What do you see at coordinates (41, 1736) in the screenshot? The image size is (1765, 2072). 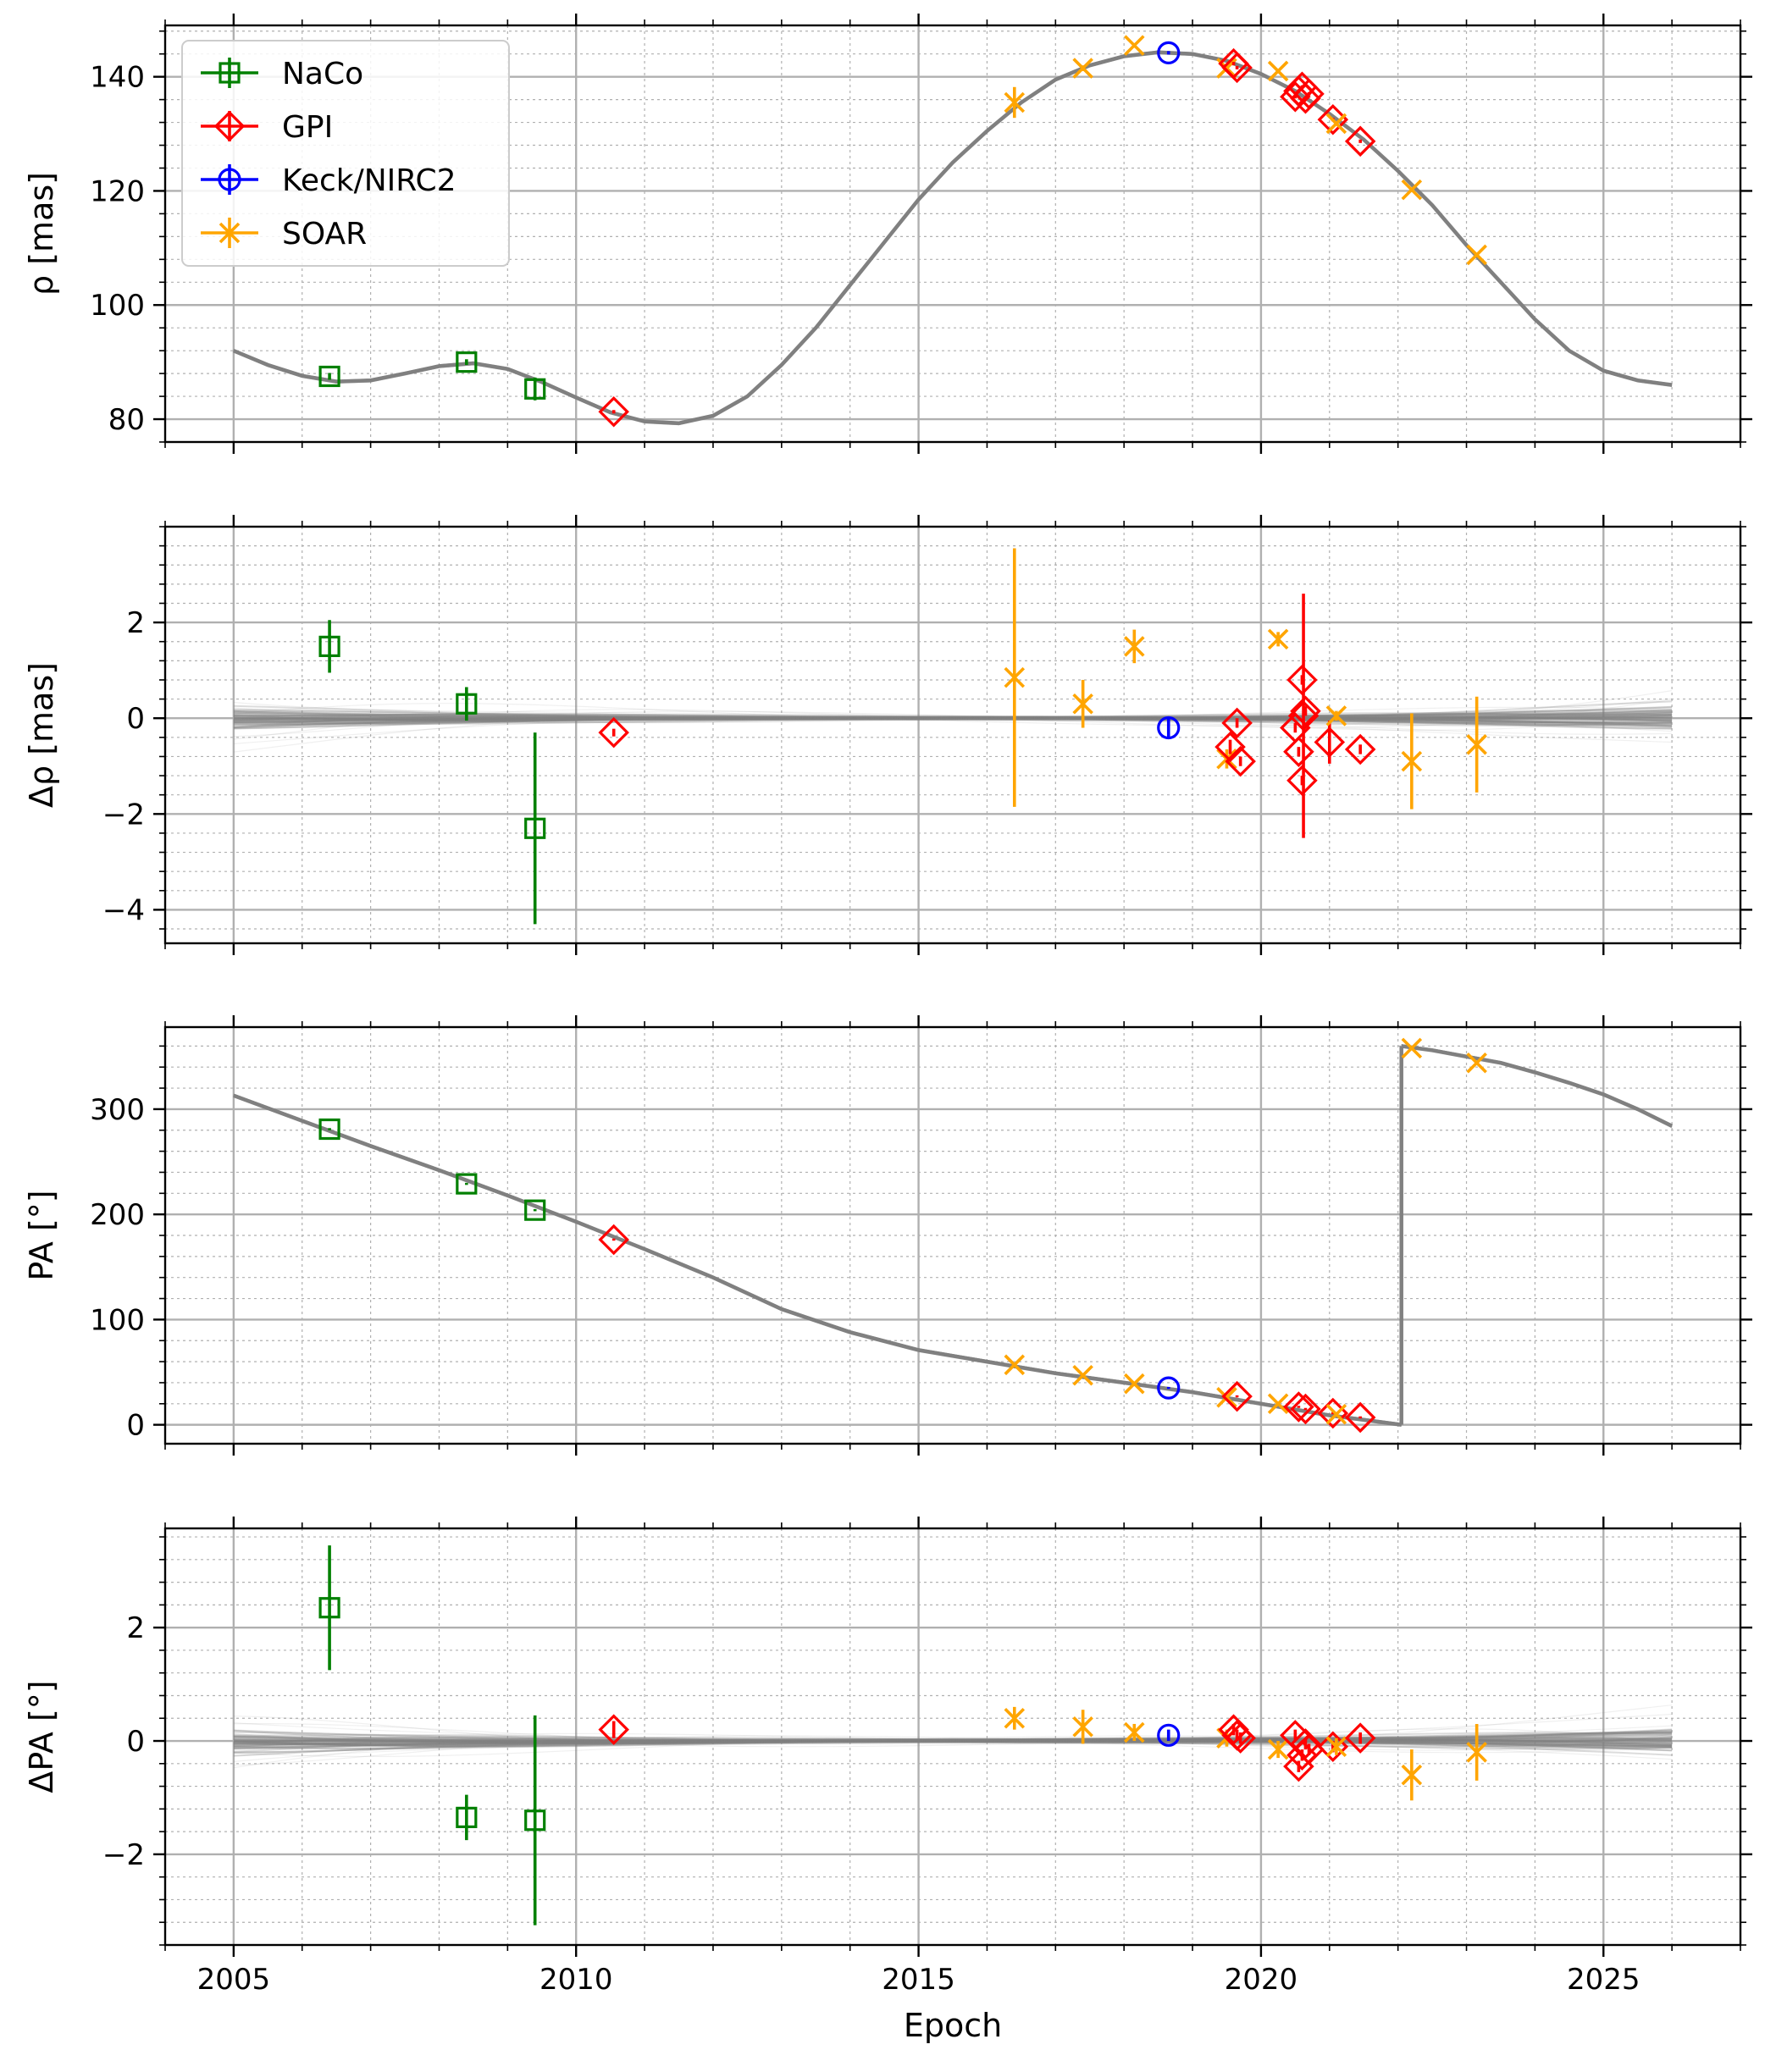 I see `y-axis-label: ΔPA [°]` at bounding box center [41, 1736].